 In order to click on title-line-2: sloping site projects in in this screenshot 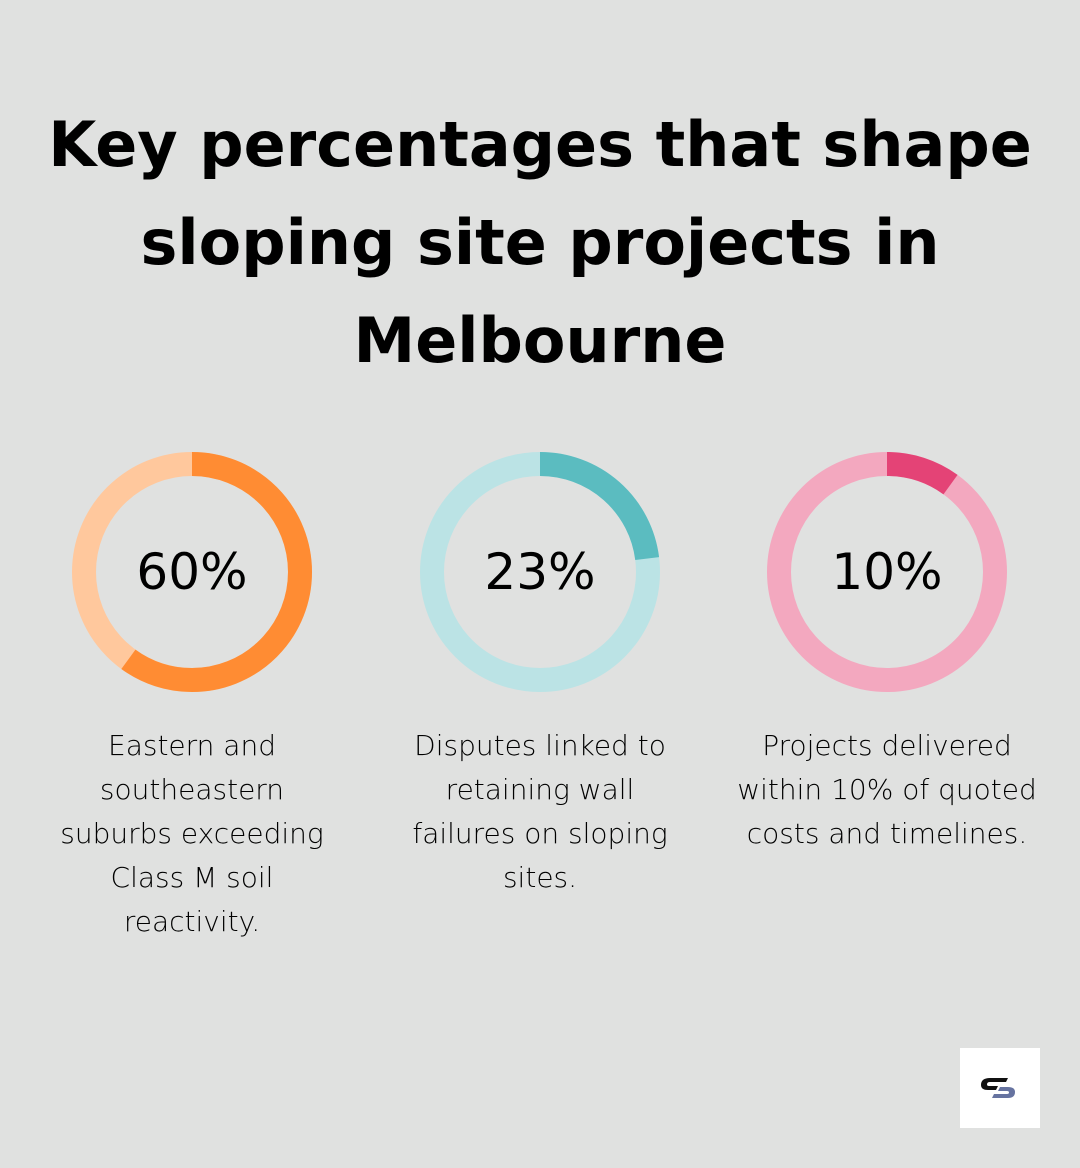, I will do `click(540, 242)`.